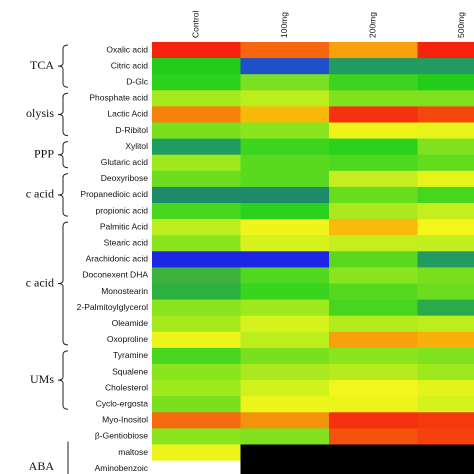  Describe the element at coordinates (112, 307) in the screenshot. I see `row-label: 2-Palmitoylglycerol` at that location.